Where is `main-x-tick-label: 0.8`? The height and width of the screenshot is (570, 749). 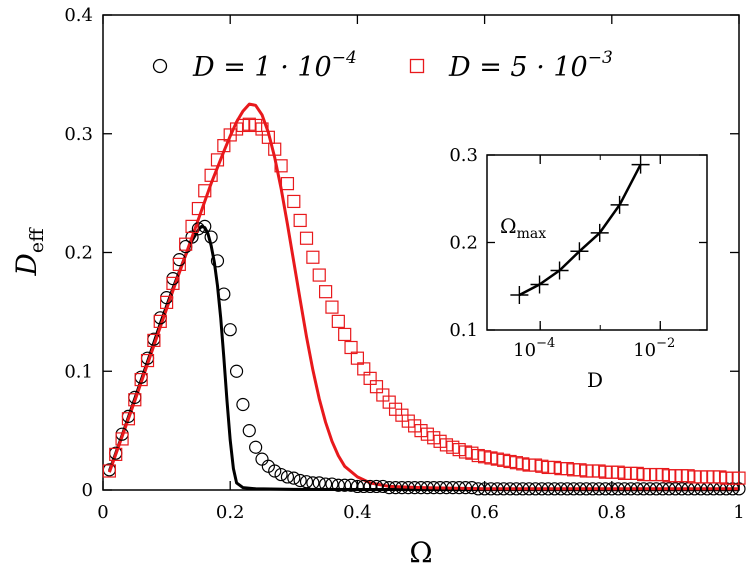 main-x-tick-label: 0.8 is located at coordinates (611, 512).